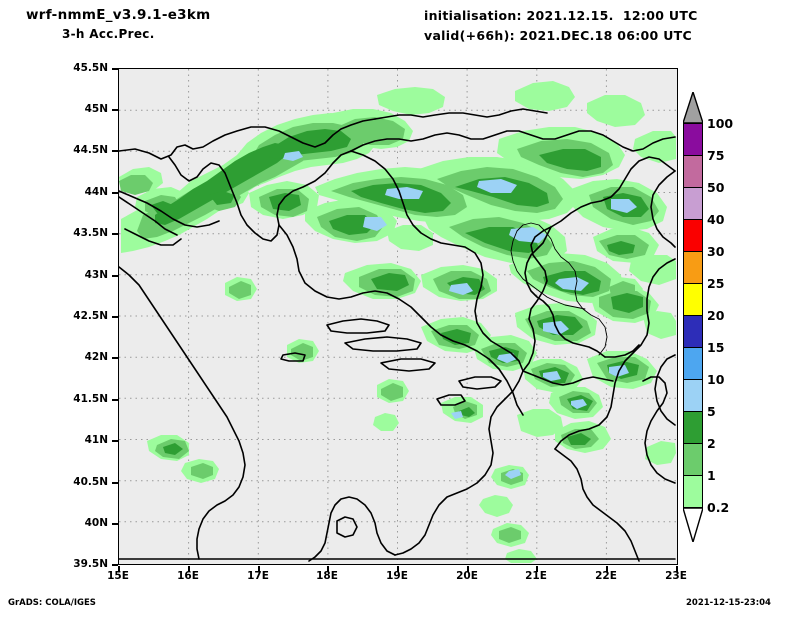  What do you see at coordinates (711, 475) in the screenshot?
I see `colorbar-label-1: 1` at bounding box center [711, 475].